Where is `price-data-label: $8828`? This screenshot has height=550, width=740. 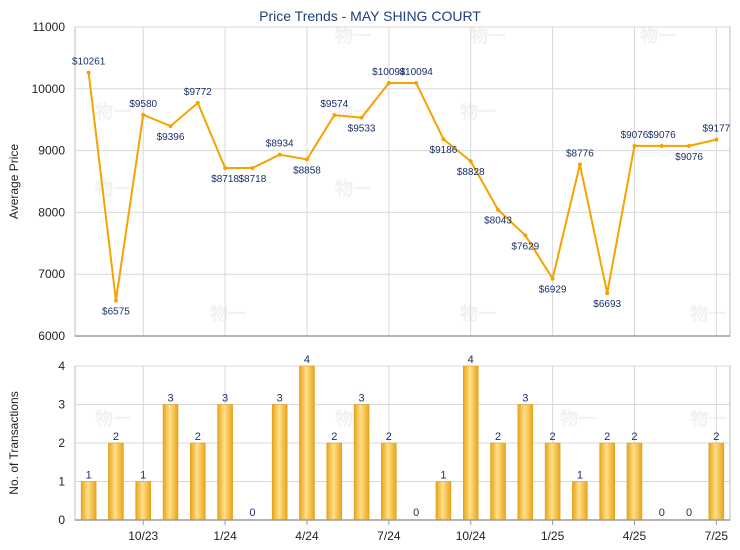
price-data-label: $8828 is located at coordinates (471, 172).